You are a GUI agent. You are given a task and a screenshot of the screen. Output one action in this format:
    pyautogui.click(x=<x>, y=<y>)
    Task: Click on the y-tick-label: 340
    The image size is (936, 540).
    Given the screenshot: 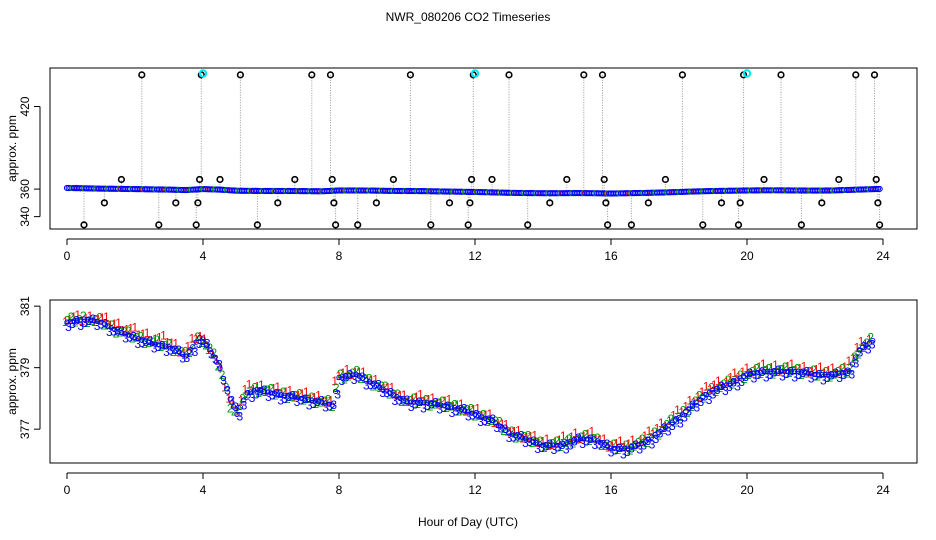 What is the action you would take?
    pyautogui.click(x=25, y=216)
    